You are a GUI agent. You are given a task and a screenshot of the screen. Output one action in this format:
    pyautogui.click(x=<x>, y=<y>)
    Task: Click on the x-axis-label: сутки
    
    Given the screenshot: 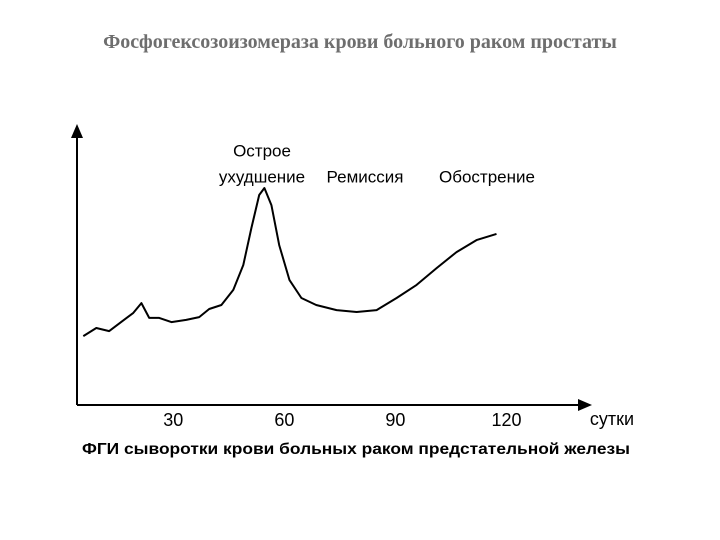 What is the action you would take?
    pyautogui.click(x=612, y=419)
    